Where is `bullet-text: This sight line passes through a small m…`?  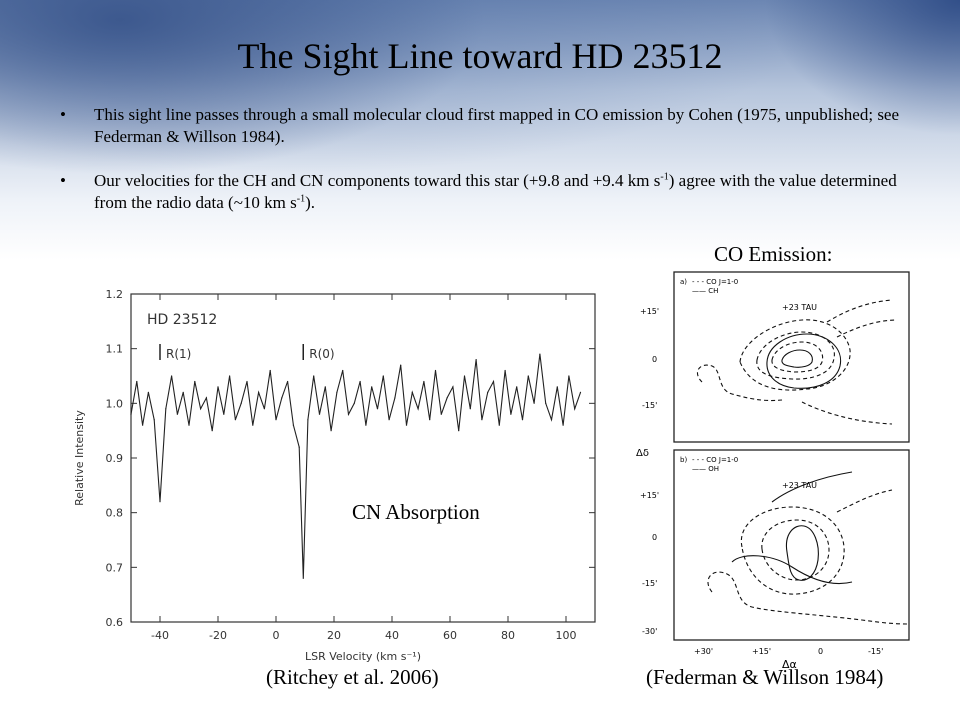
bullet-text: This sight line passes through a small m… is located at coordinates (497, 125).